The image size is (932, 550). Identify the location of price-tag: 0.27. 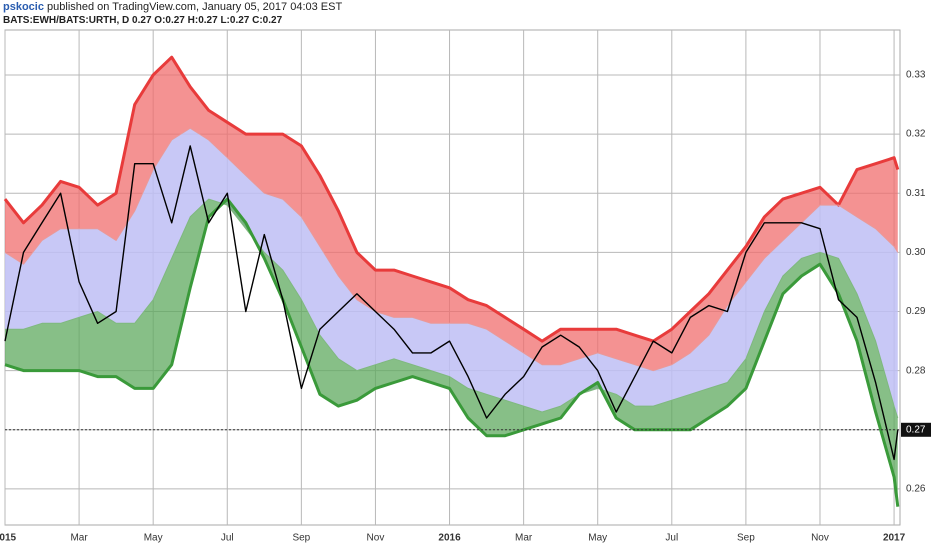
(916, 429).